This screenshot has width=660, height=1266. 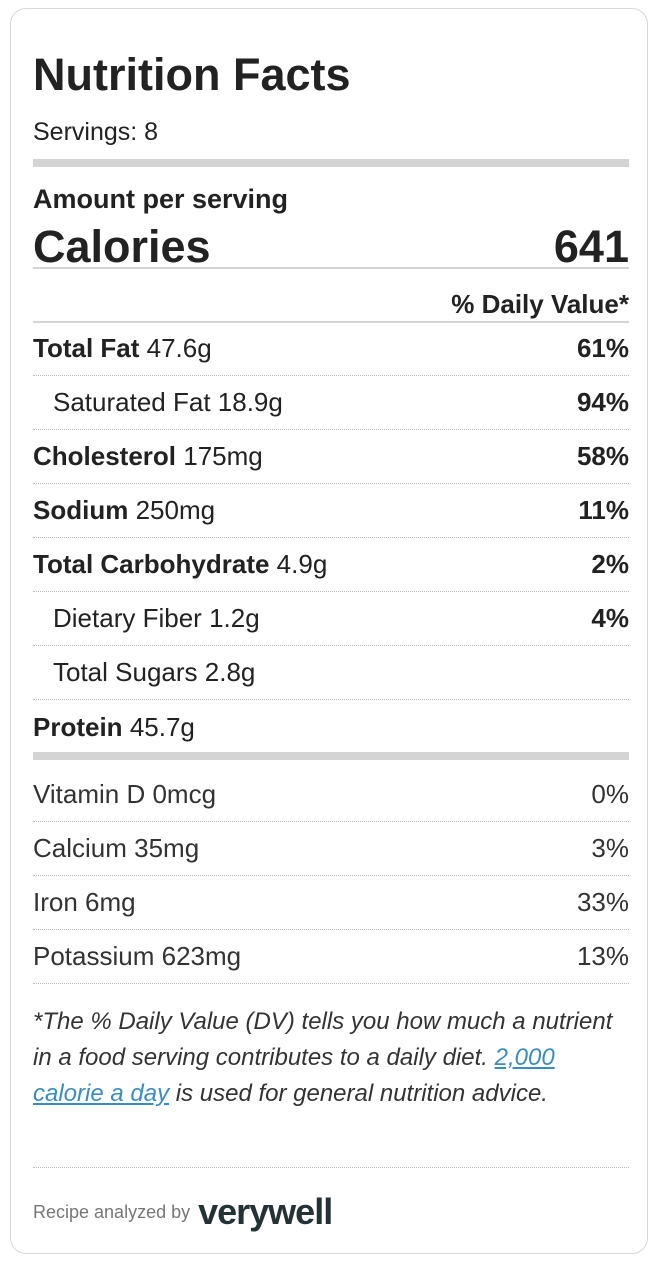 I want to click on calories-label: Calories, so click(x=122, y=246).